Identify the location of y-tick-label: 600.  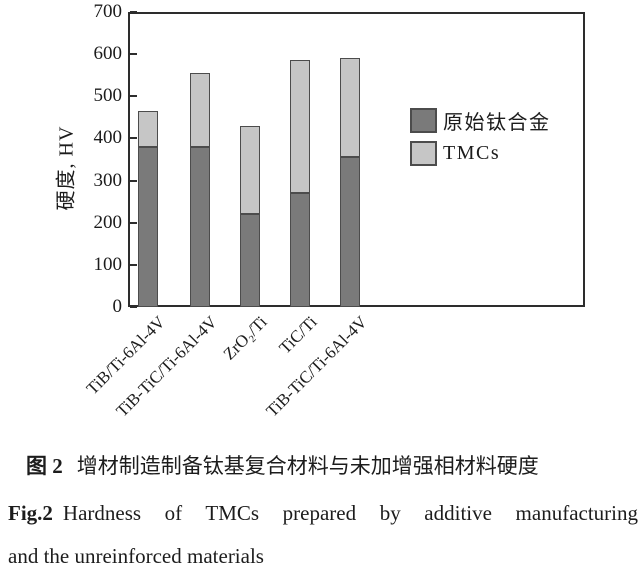
(108, 54).